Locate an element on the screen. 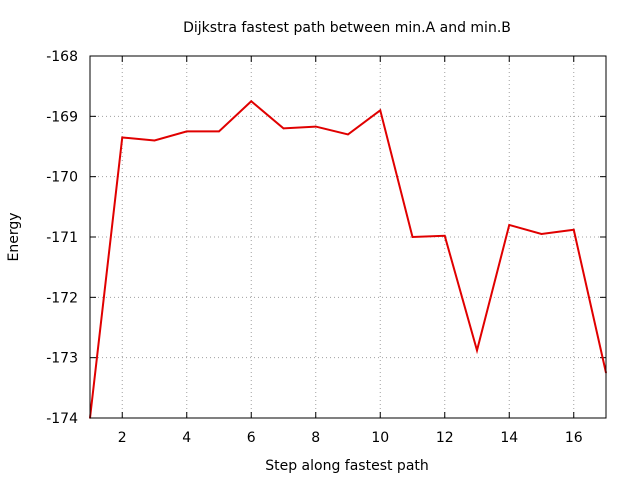 The image size is (640, 480). y-tick-label: -173 is located at coordinates (62, 359).